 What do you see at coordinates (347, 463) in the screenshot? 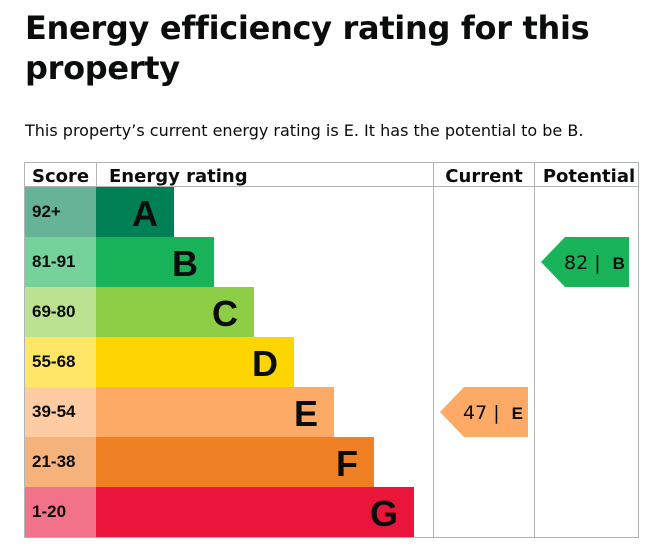
I see `band-f-letter: F` at bounding box center [347, 463].